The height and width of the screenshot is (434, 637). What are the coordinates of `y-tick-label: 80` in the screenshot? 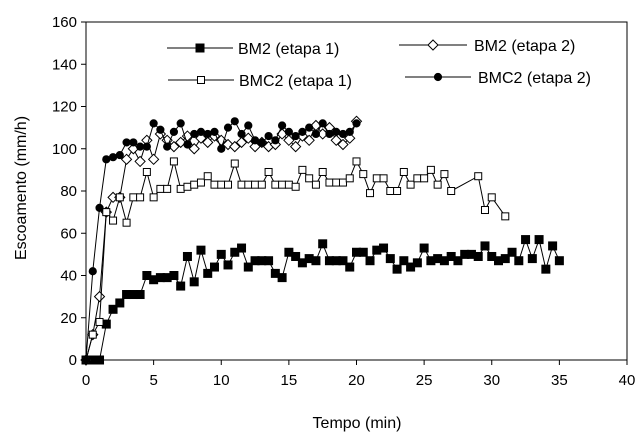 It's located at (68, 191).